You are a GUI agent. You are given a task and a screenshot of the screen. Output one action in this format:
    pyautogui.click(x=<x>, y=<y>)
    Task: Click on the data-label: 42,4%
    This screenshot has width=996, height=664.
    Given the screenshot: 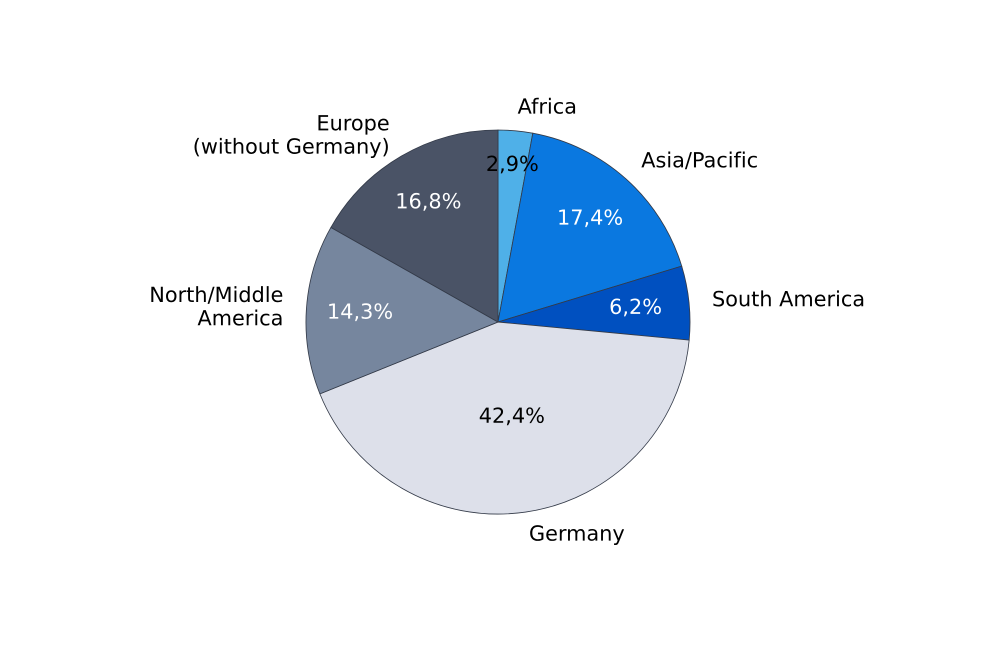 What is the action you would take?
    pyautogui.click(x=512, y=416)
    